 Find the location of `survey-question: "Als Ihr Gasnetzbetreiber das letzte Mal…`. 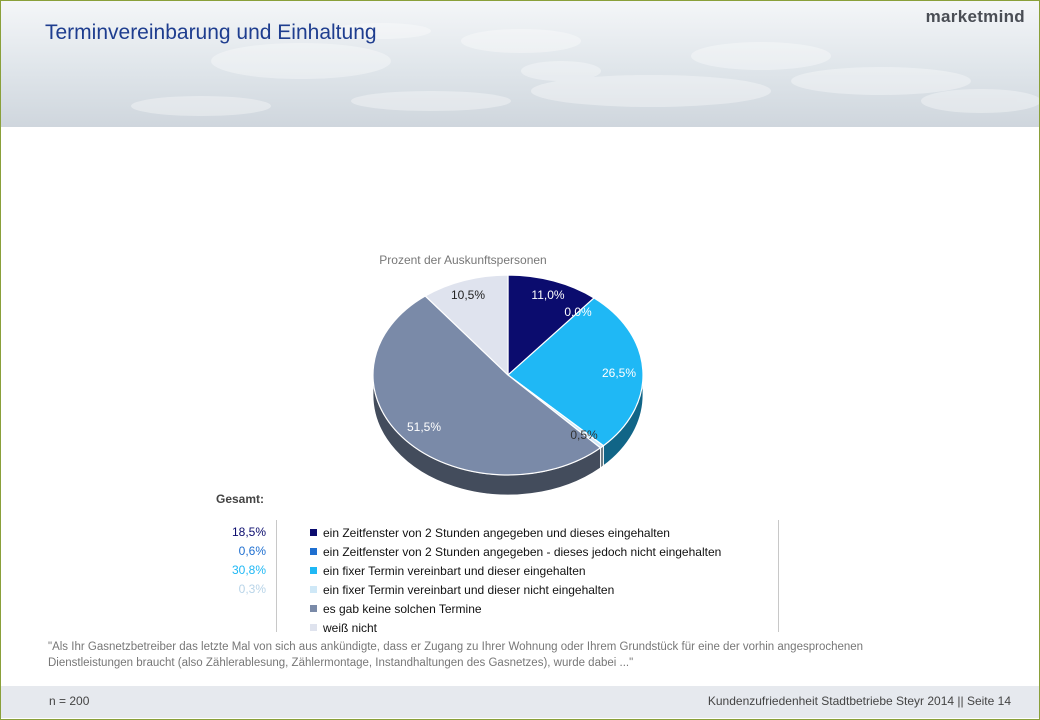

survey-question: "Als Ihr Gasnetzbetreiber das letzte Mal… is located at coordinates (456, 655).